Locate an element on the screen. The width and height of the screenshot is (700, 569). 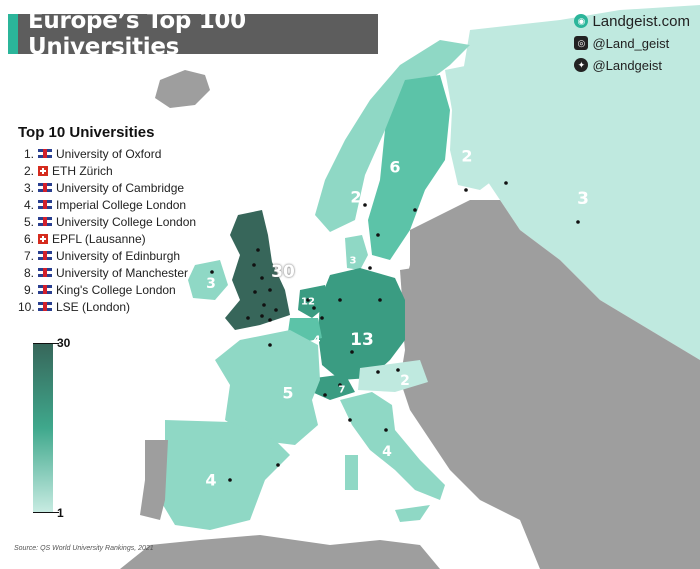
list-item-number: 5. is located at coordinates (28, 221).